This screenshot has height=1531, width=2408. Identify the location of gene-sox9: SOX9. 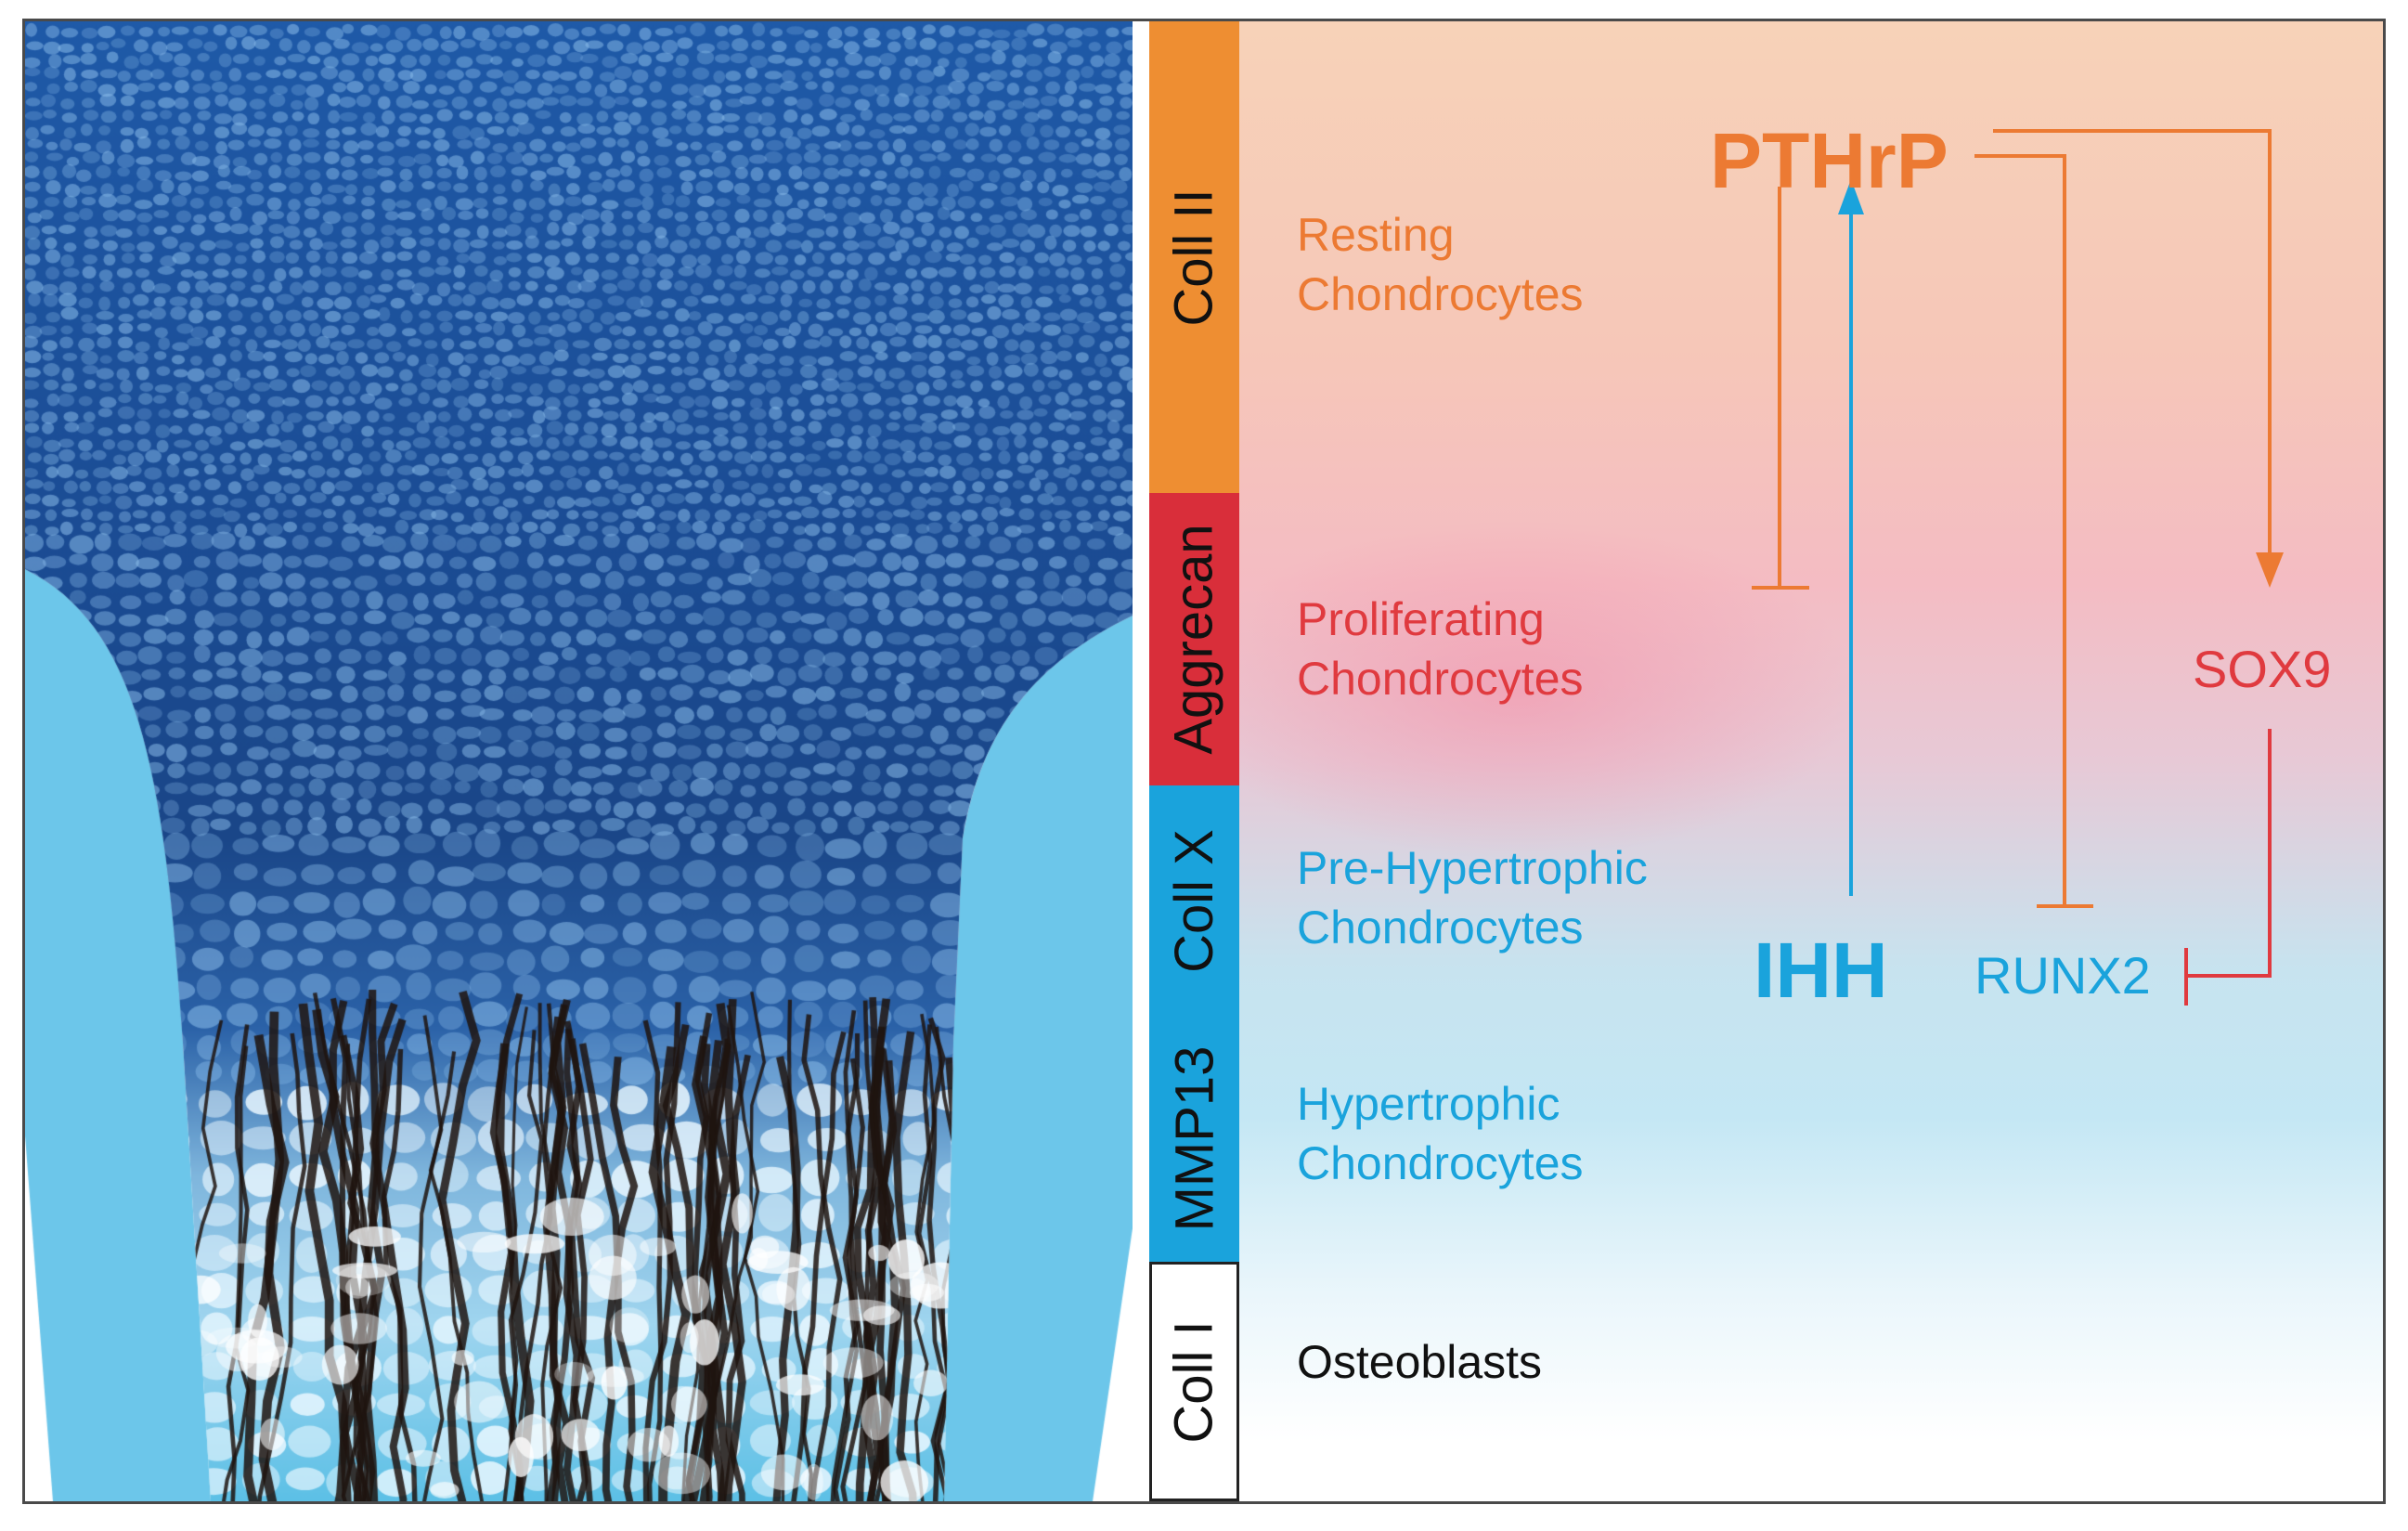
(2262, 669).